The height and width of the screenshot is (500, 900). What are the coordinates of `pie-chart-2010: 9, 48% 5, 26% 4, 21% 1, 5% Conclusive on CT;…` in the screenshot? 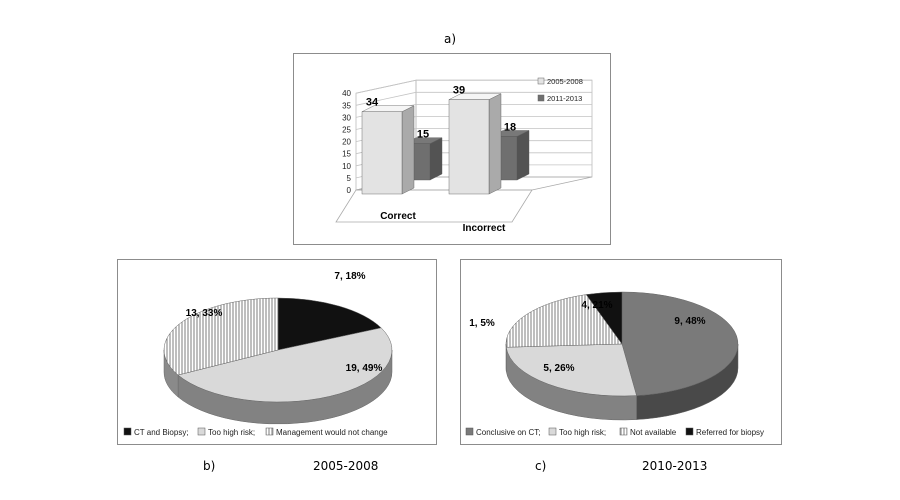 It's located at (614, 364).